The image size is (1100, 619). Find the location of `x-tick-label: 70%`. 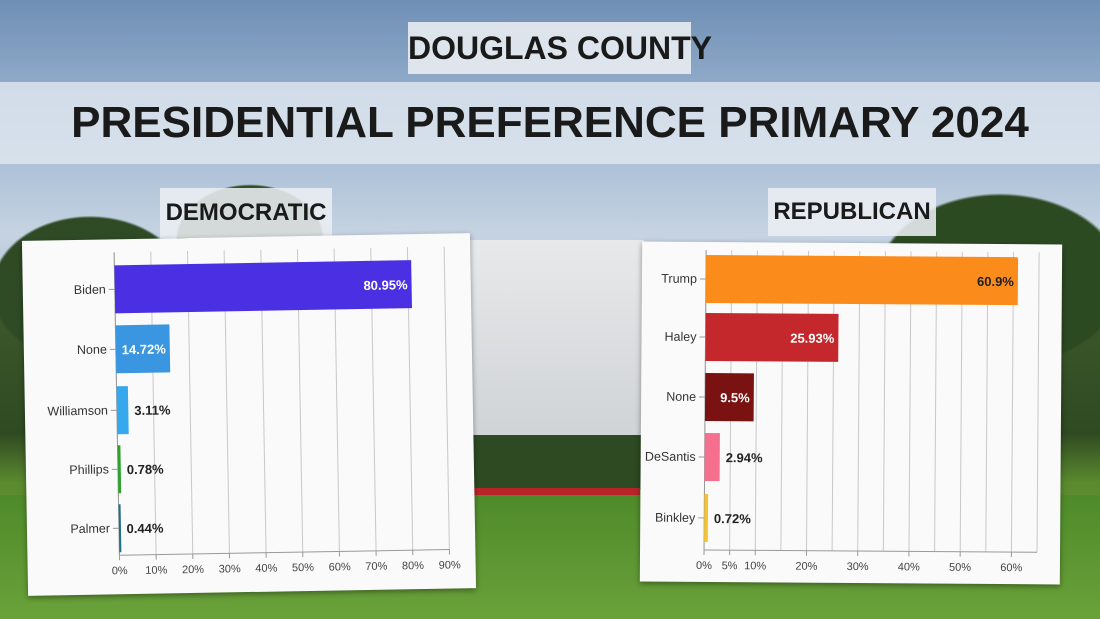

x-tick-label: 70% is located at coordinates (376, 567).